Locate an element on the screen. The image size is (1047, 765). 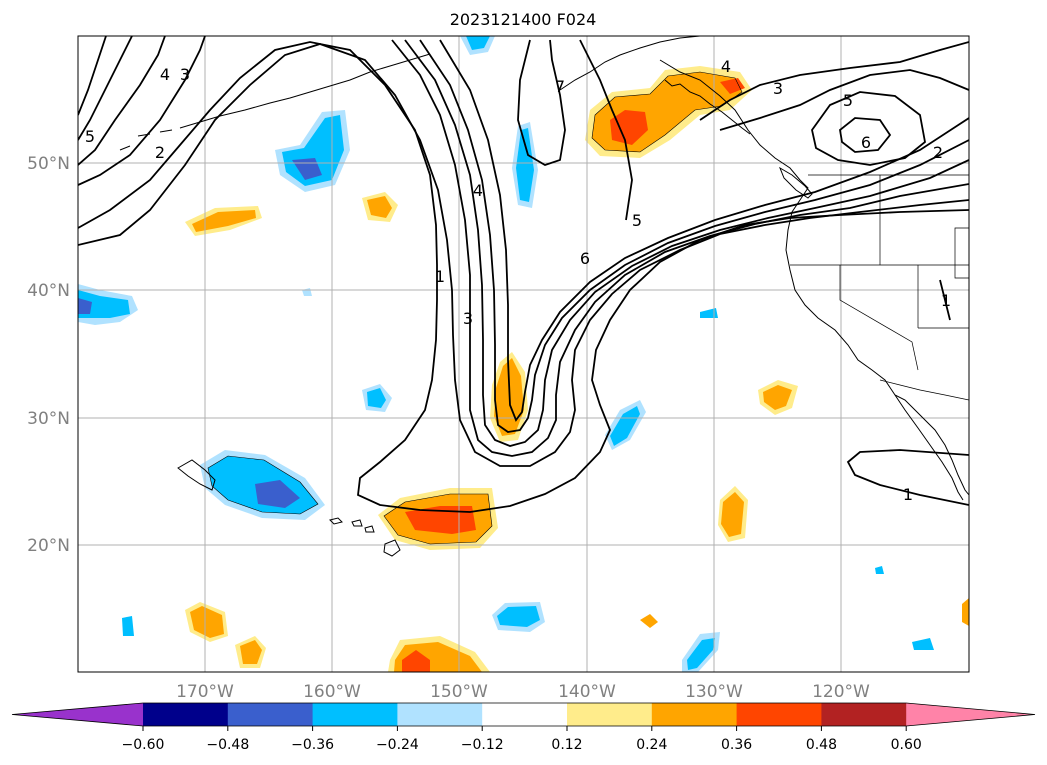
lat-label-40n: 40°N is located at coordinates (48, 291).